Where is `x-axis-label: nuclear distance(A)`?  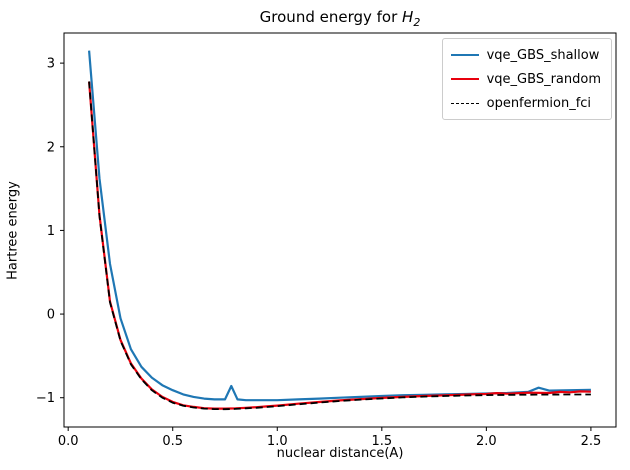 x-axis-label: nuclear distance(A) is located at coordinates (340, 453).